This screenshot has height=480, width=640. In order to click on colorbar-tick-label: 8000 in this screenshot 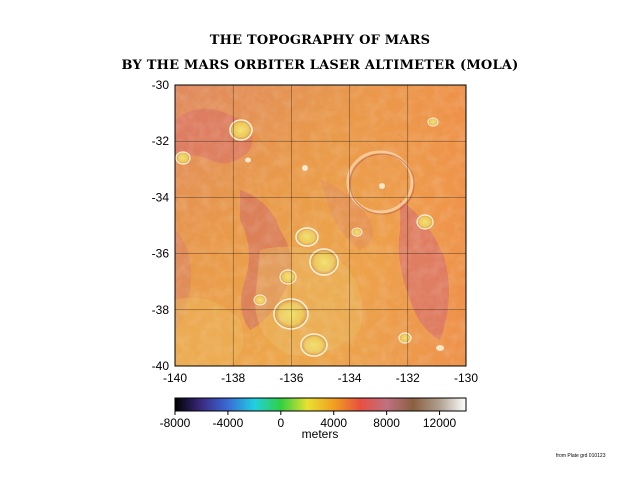, I will do `click(386, 423)`.